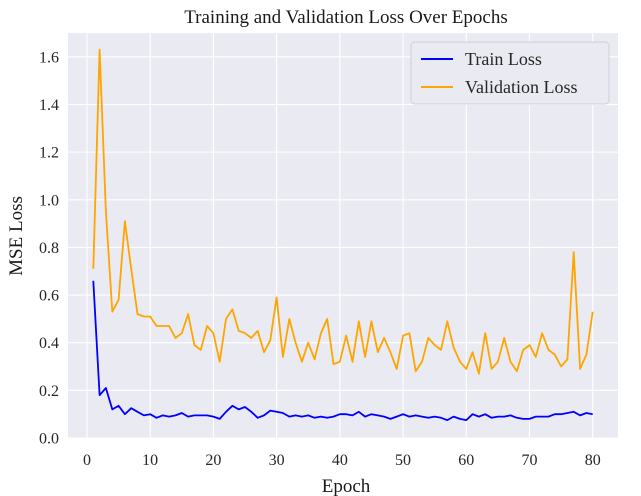 The image size is (641, 496). Describe the element at coordinates (16, 236) in the screenshot. I see `y-axis-label: MSE Loss` at that location.